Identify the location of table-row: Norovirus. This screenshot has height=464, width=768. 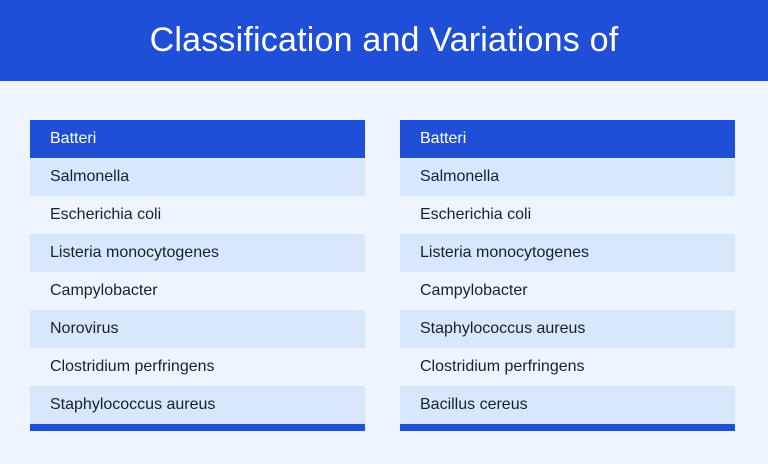
(197, 329).